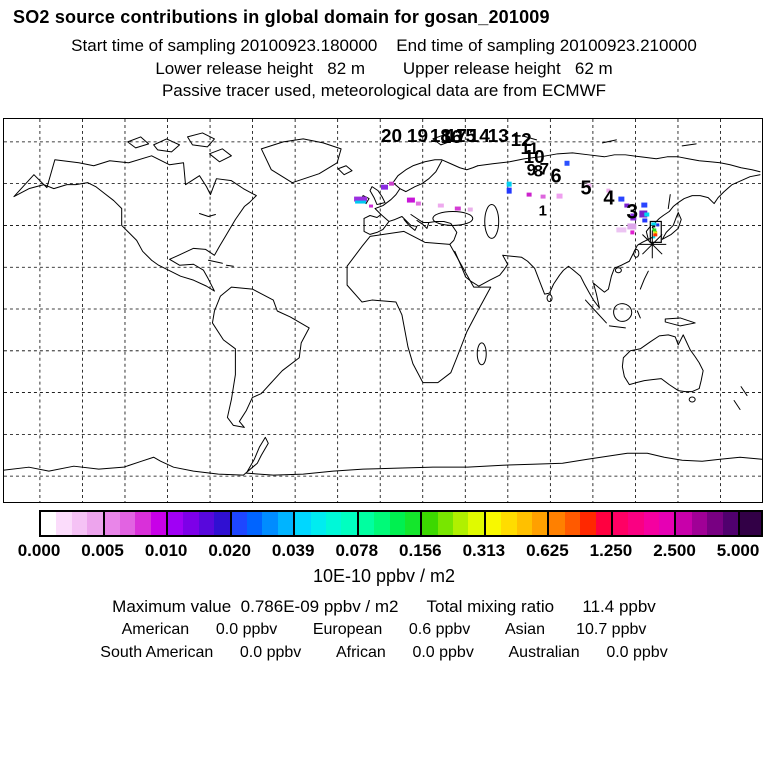 This screenshot has height=768, width=768. I want to click on concentration-dots, so click(502, 197).